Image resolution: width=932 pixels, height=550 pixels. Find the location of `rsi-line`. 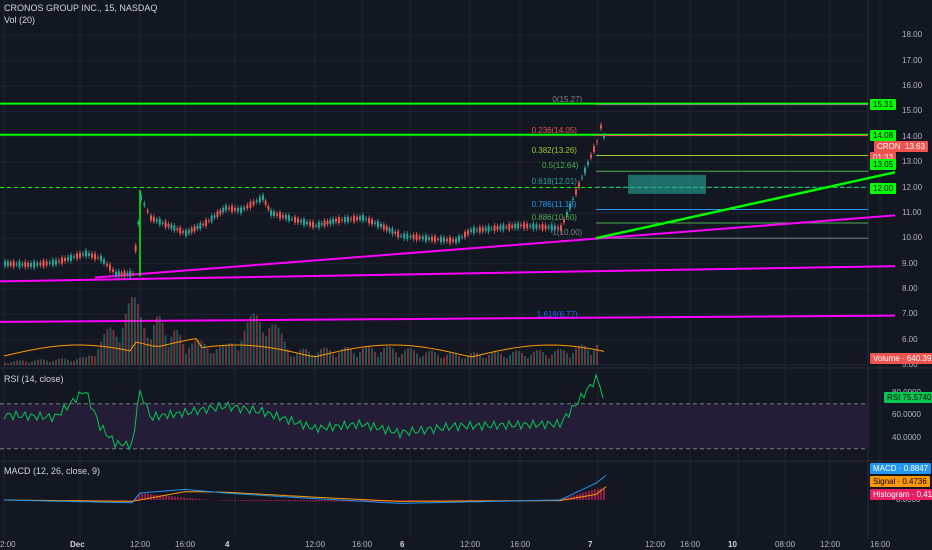

rsi-line is located at coordinates (303, 412).